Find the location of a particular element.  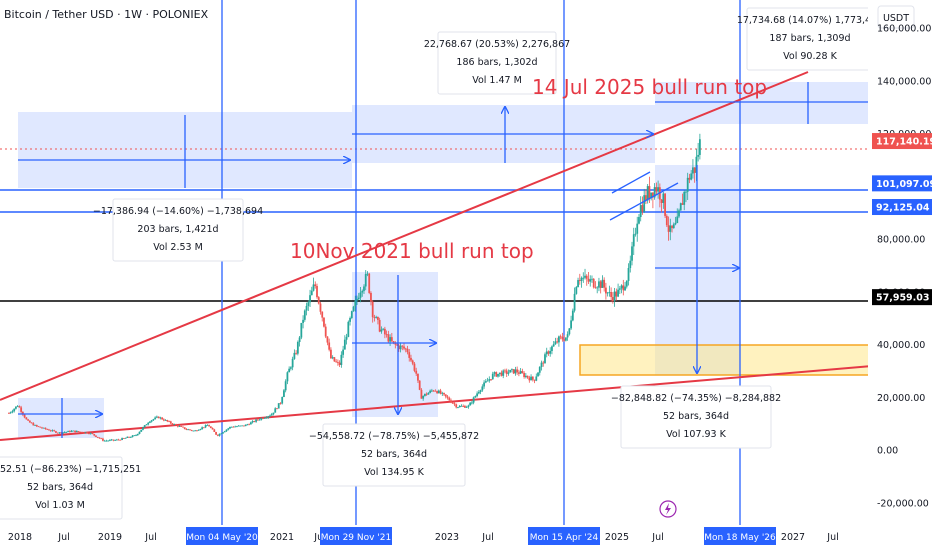

price-axis-bg is located at coordinates (900, 275).